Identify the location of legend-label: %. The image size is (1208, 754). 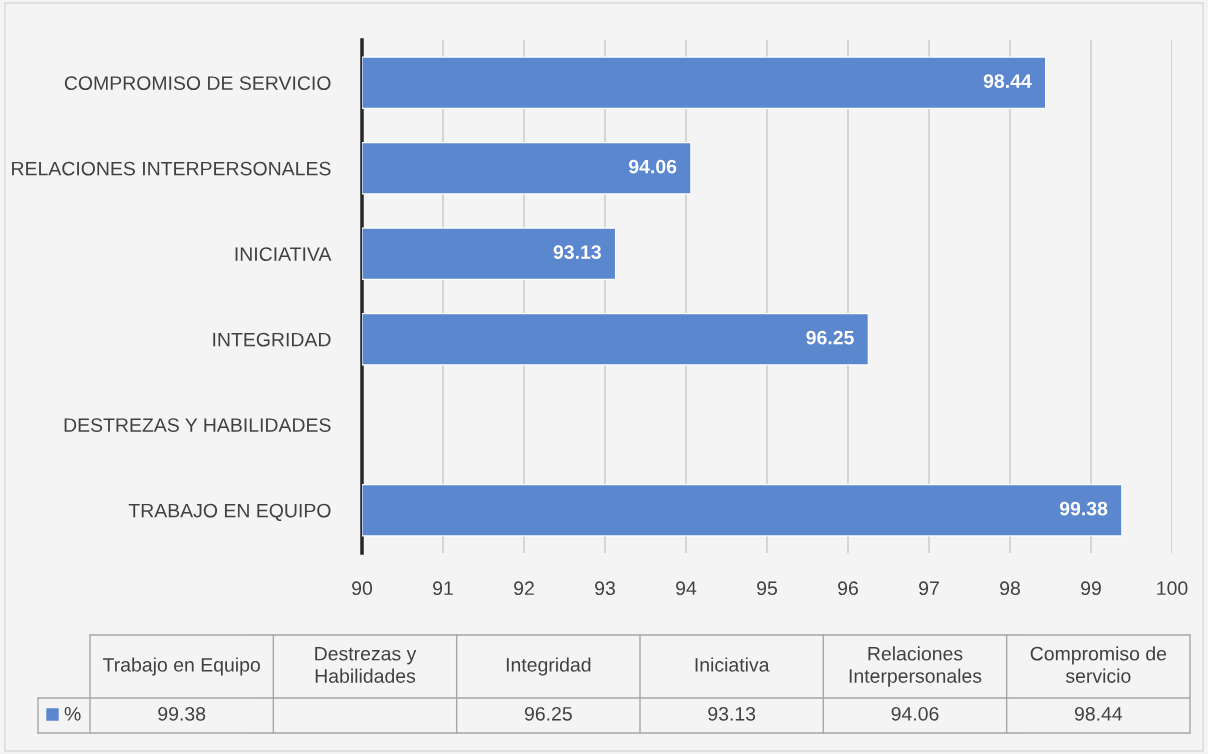
(72, 714).